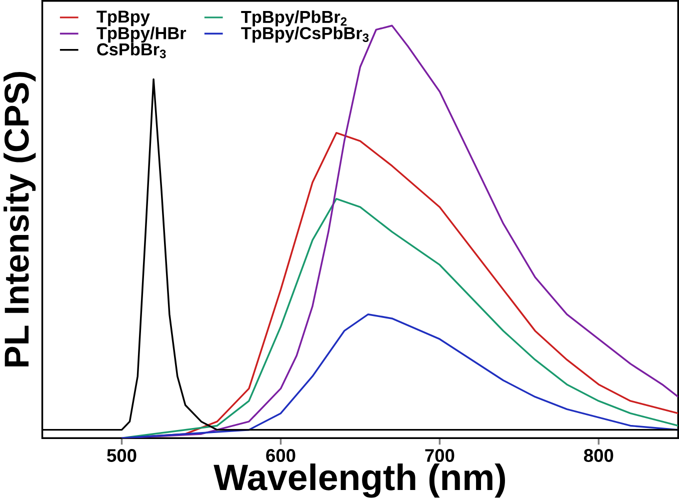  I want to click on legend-label: TpBpy, so click(123, 18).